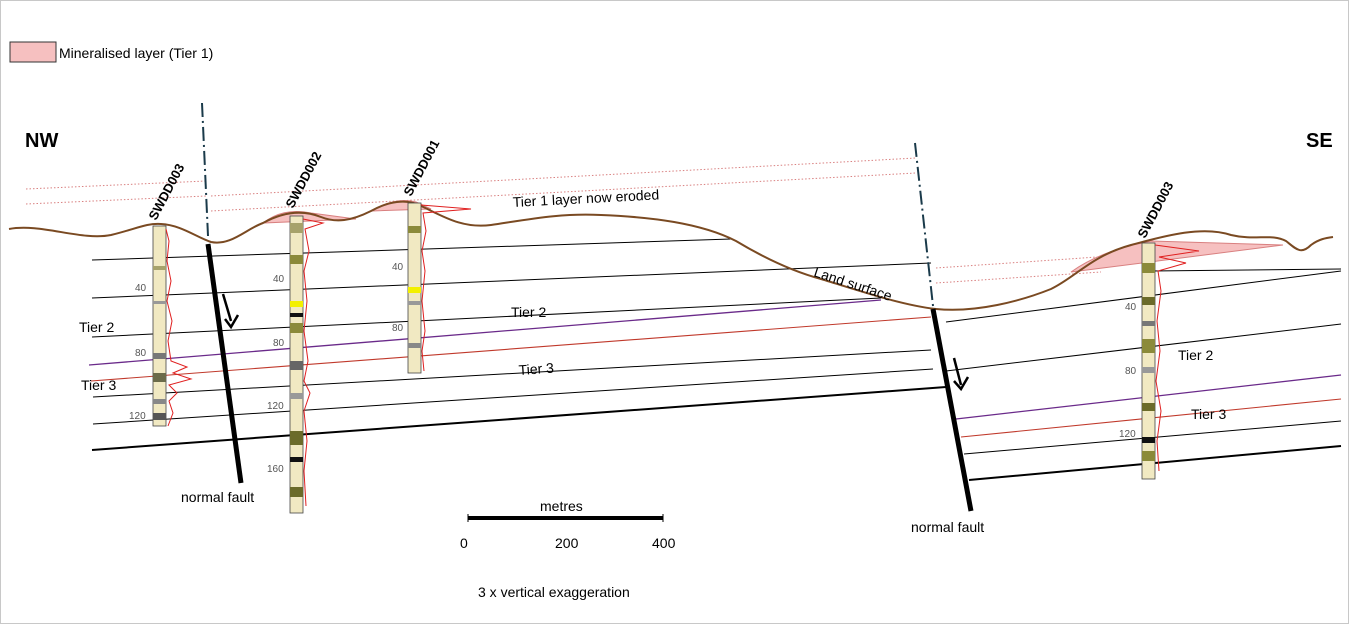 The image size is (1349, 625). What do you see at coordinates (664, 543) in the screenshot?
I see `scale-tick-400: 400` at bounding box center [664, 543].